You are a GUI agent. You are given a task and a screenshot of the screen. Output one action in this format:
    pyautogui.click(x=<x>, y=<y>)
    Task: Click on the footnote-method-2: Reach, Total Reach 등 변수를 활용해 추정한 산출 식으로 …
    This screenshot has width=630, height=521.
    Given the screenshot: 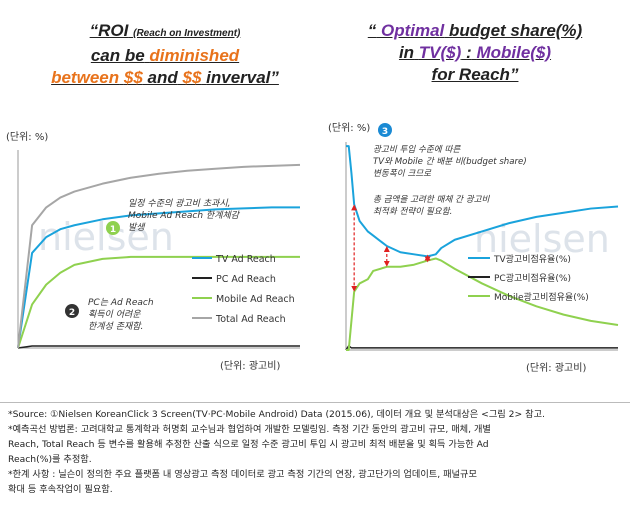 What is the action you would take?
    pyautogui.click(x=248, y=444)
    